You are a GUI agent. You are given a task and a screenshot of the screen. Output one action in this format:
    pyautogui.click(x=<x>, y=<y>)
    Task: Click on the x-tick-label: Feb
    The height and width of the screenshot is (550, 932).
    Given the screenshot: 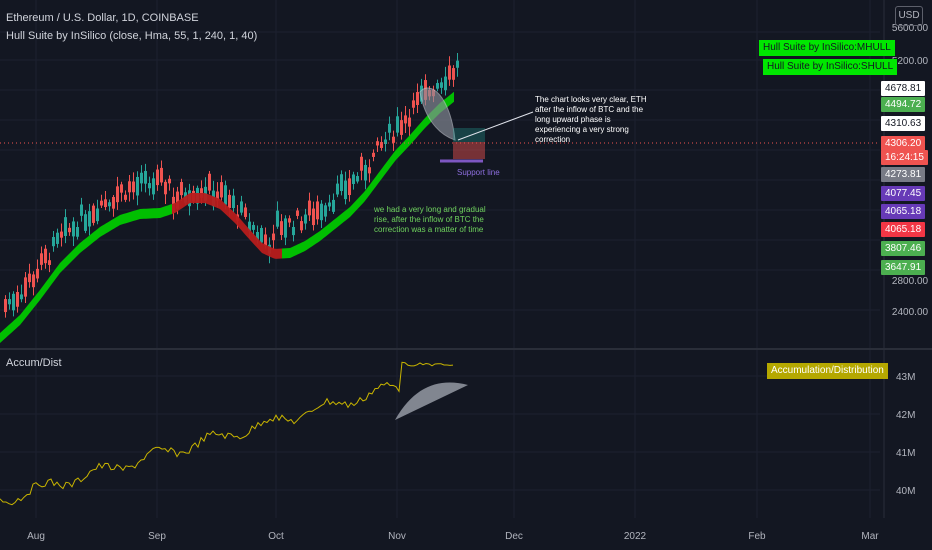 What is the action you would take?
    pyautogui.click(x=757, y=536)
    